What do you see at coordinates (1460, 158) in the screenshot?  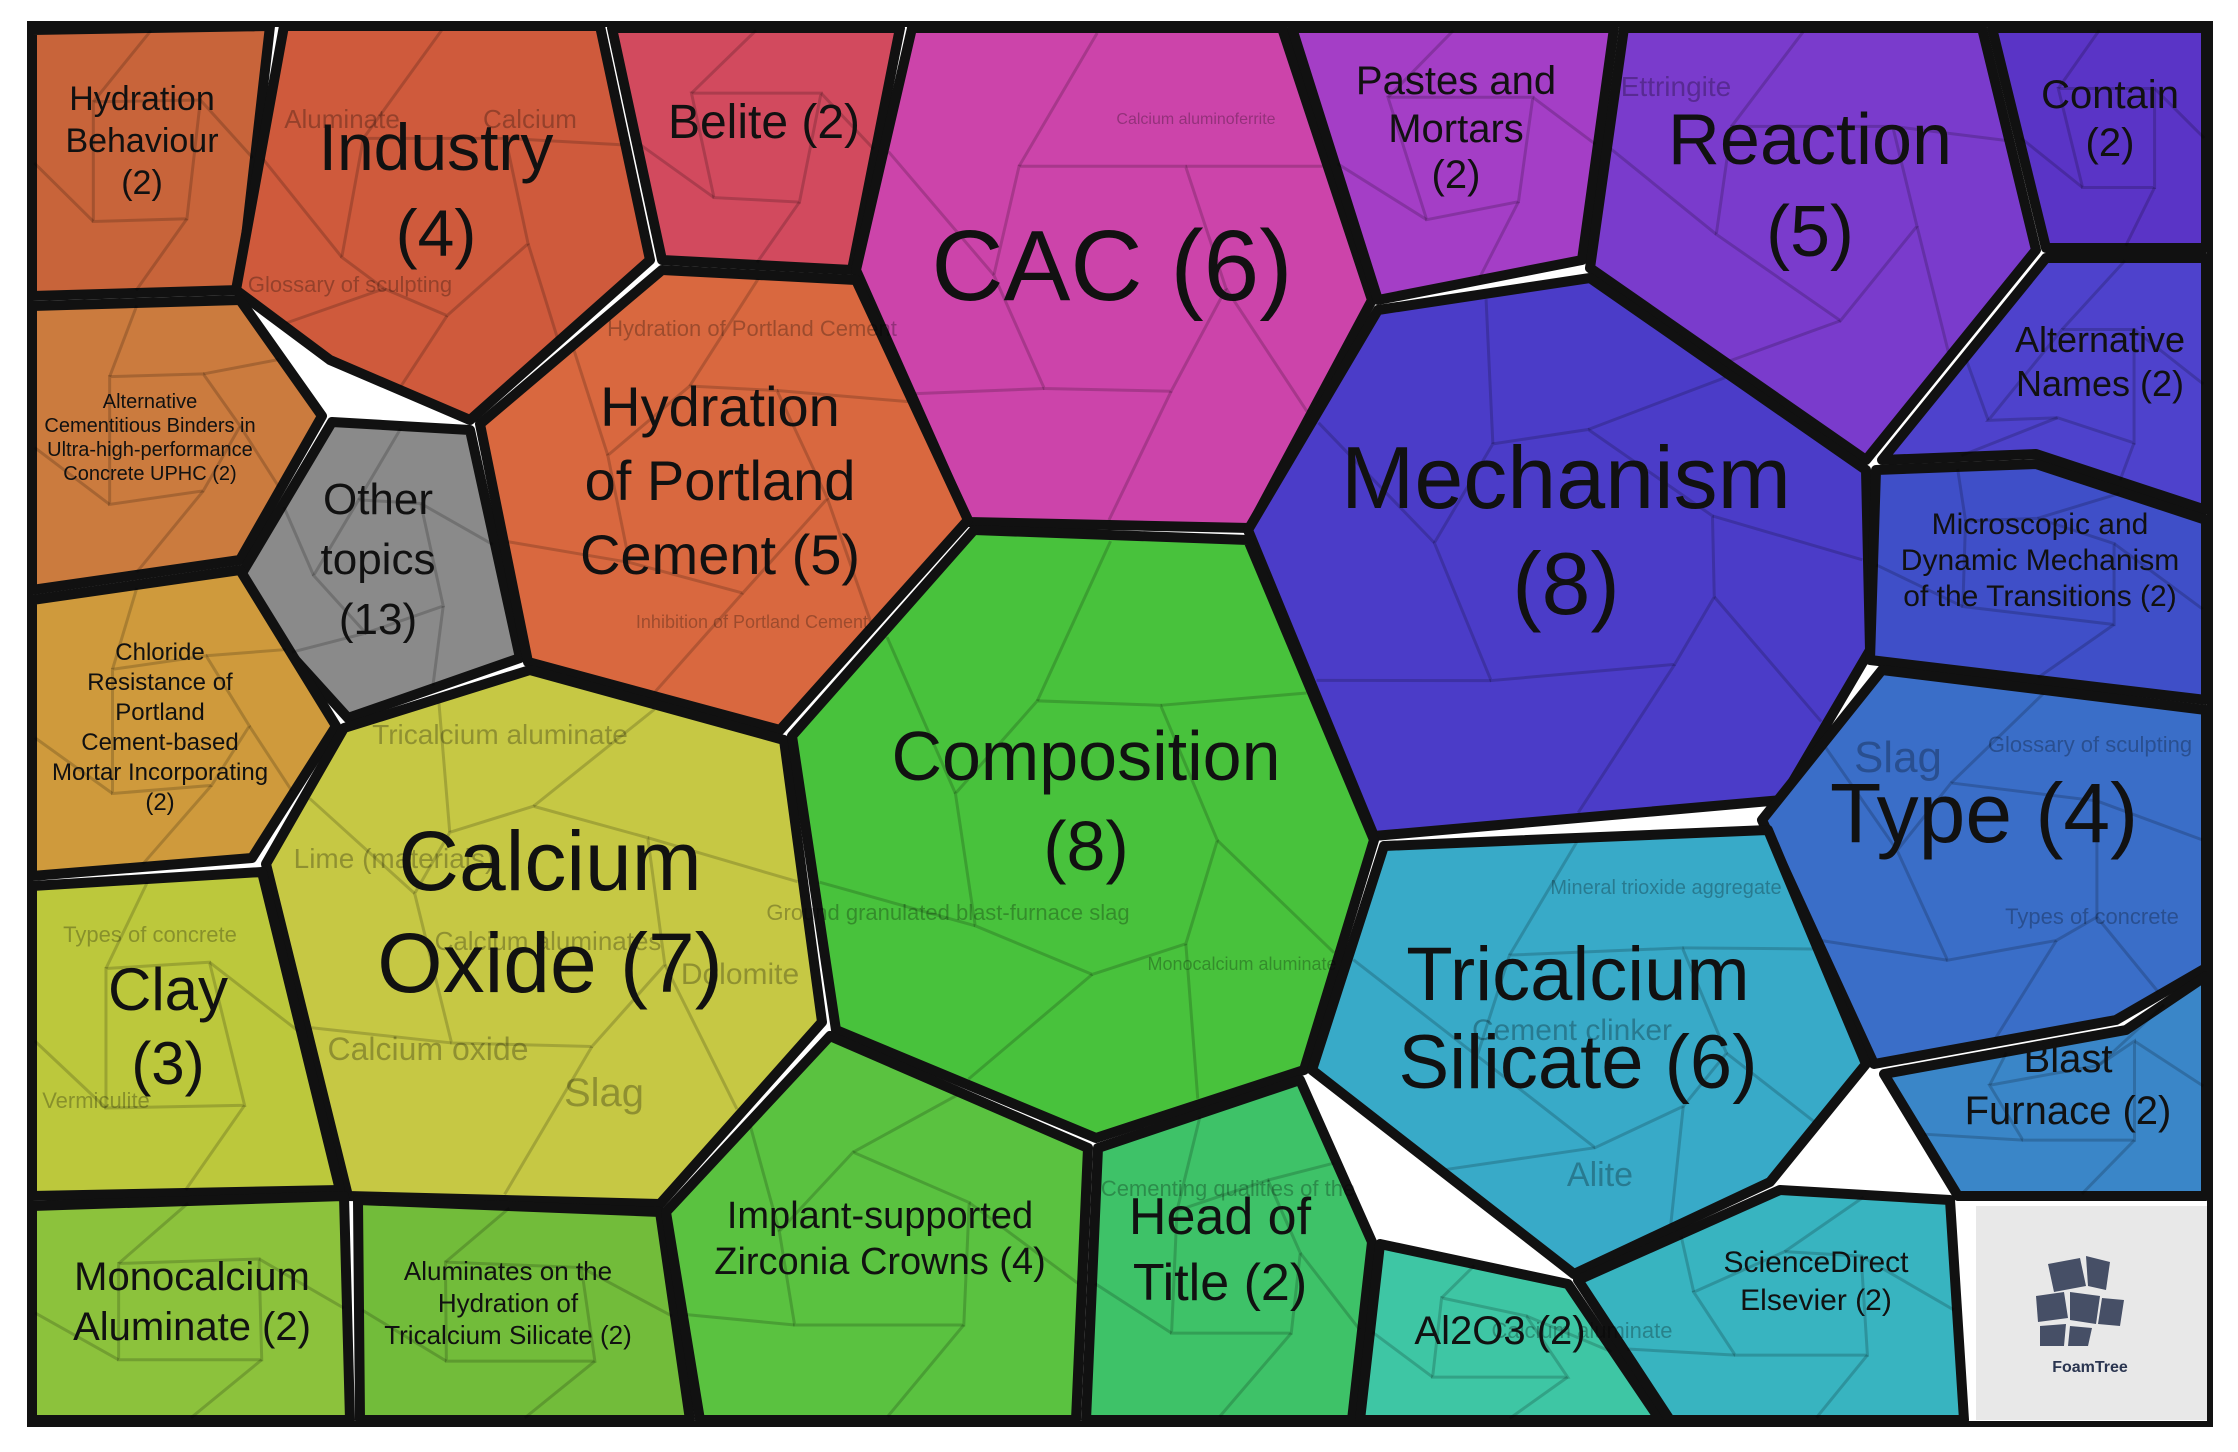 I see `subcell-pastes-mortars` at bounding box center [1460, 158].